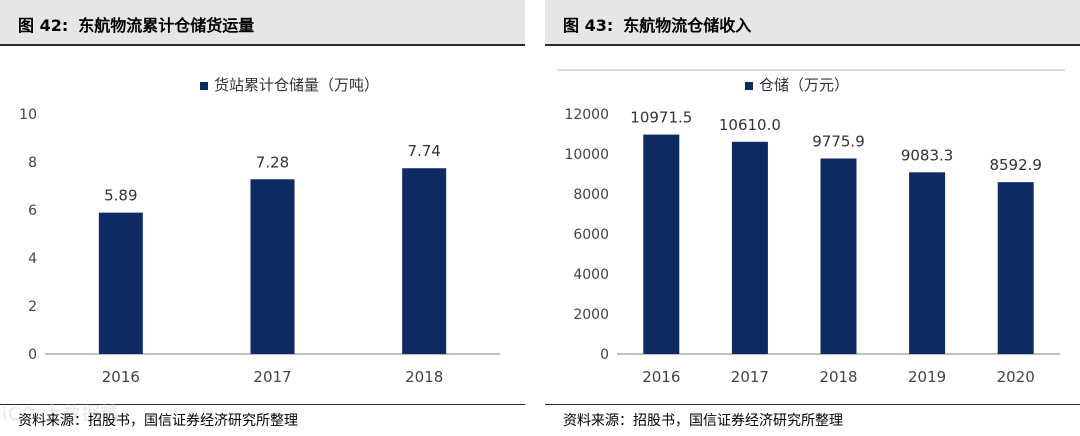 The height and width of the screenshot is (436, 1080). What do you see at coordinates (262, 23) in the screenshot?
I see `figure-42-header: 图 42: 东航物流累计仓储货运量` at bounding box center [262, 23].